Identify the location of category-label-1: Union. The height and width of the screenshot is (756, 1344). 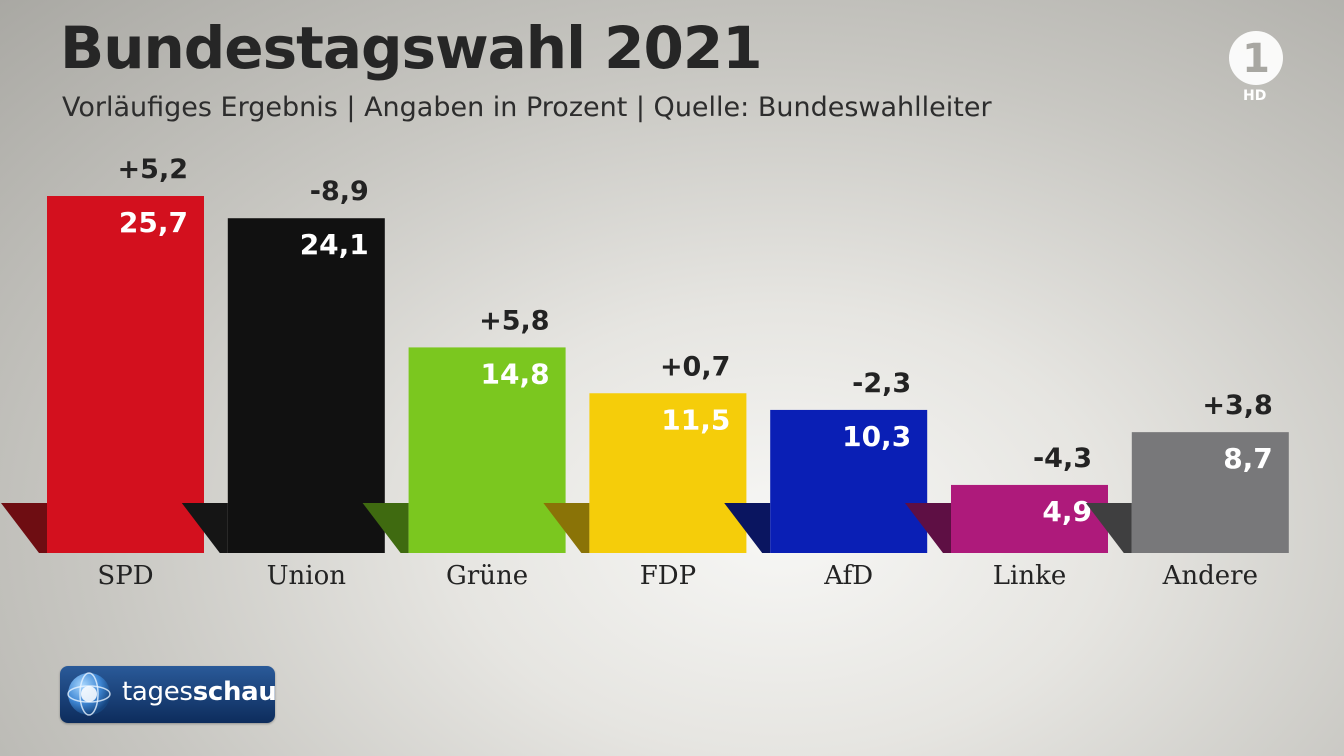
(307, 576).